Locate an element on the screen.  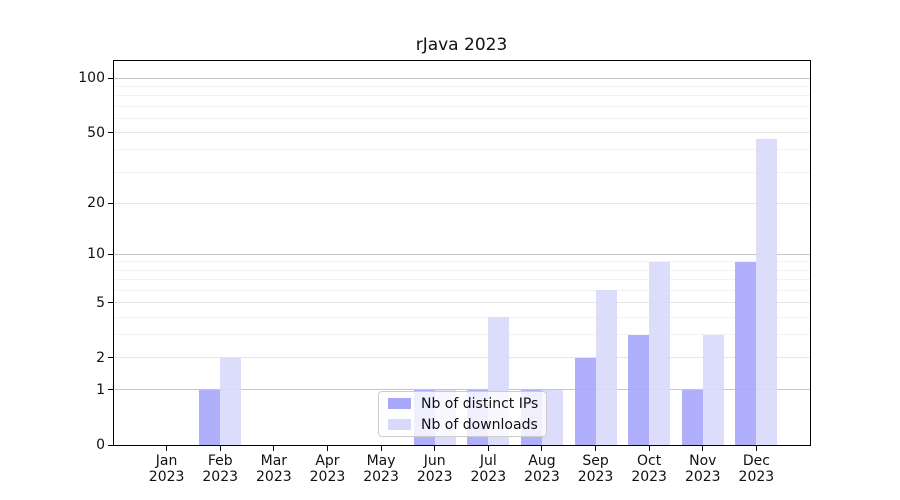
y-tick-label-10: 10 is located at coordinates (96, 254).